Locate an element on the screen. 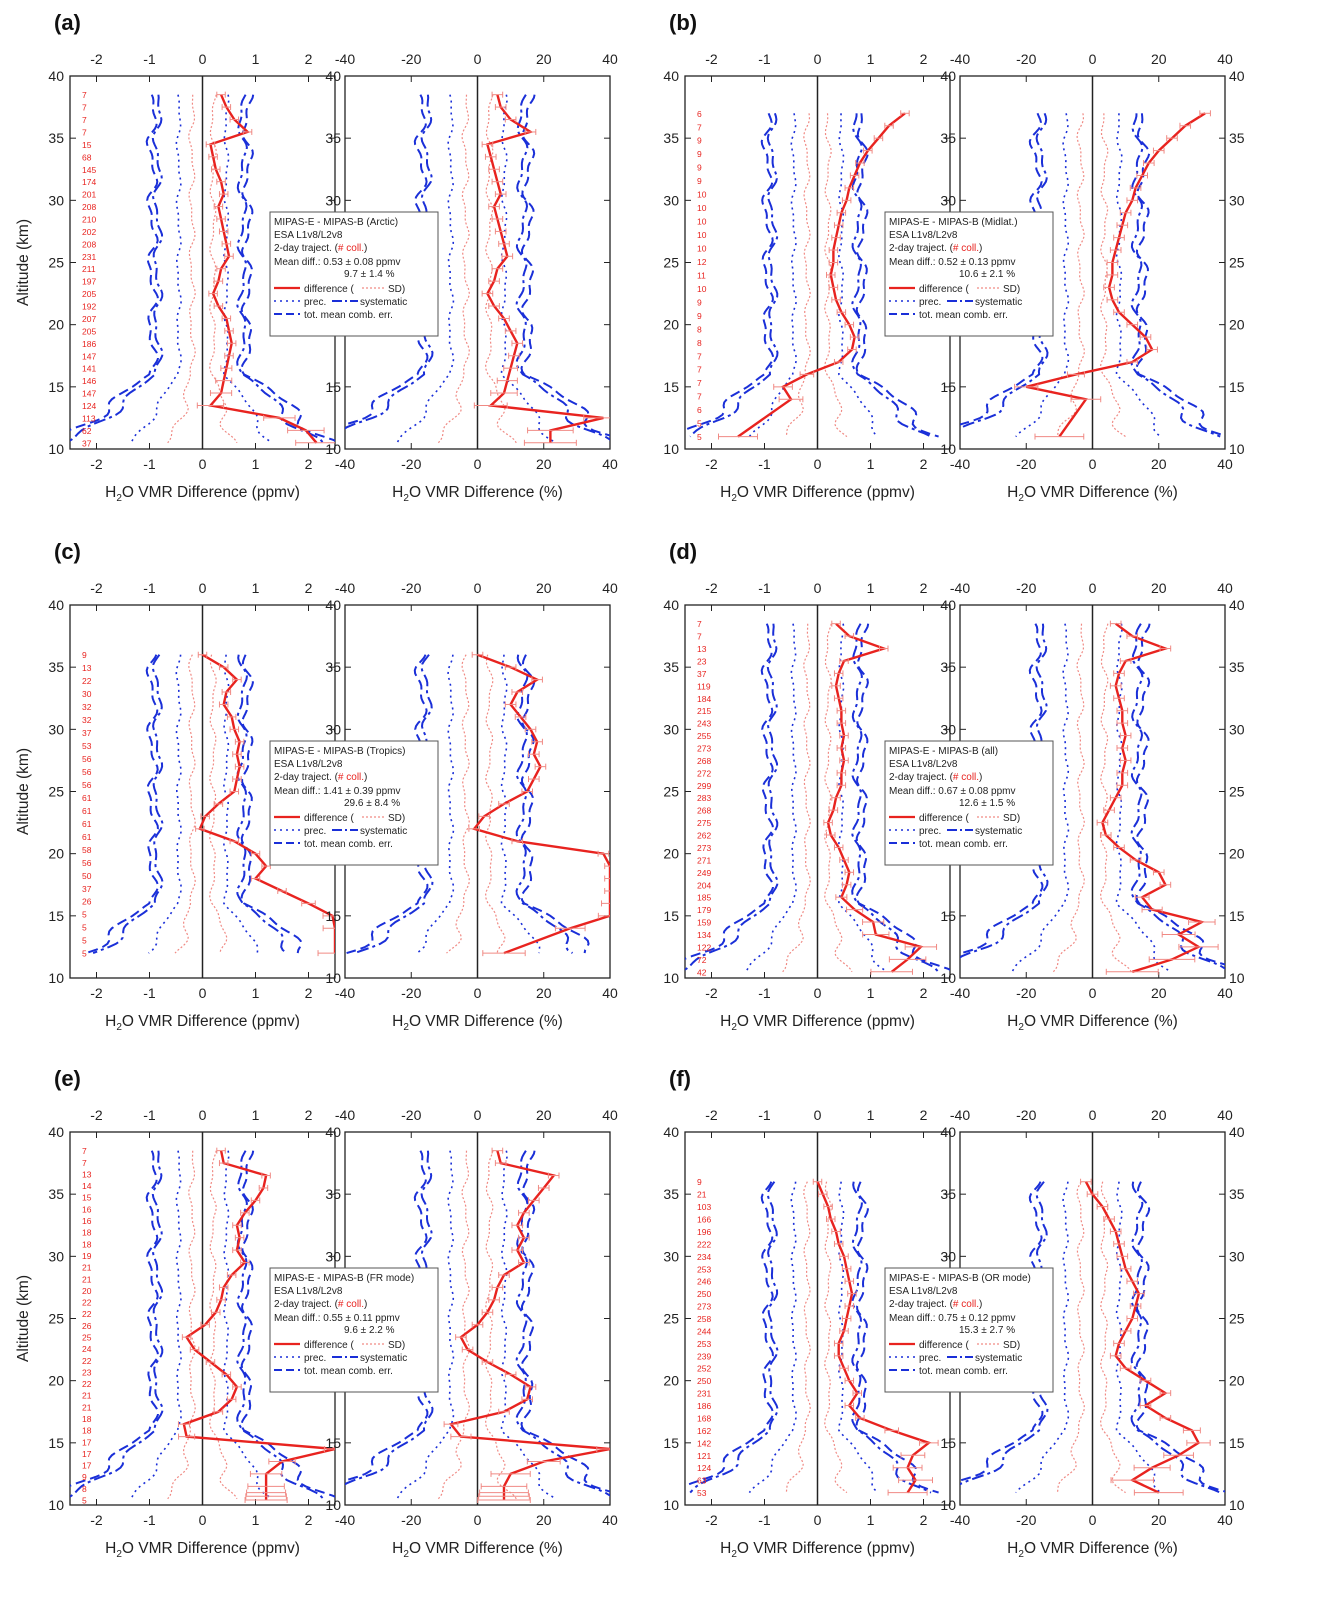 The width and height of the screenshot is (1341, 1611). legend-mean-ppmv: Mean diff.: 0.55 ± 0.11 ppmv is located at coordinates (337, 1318).